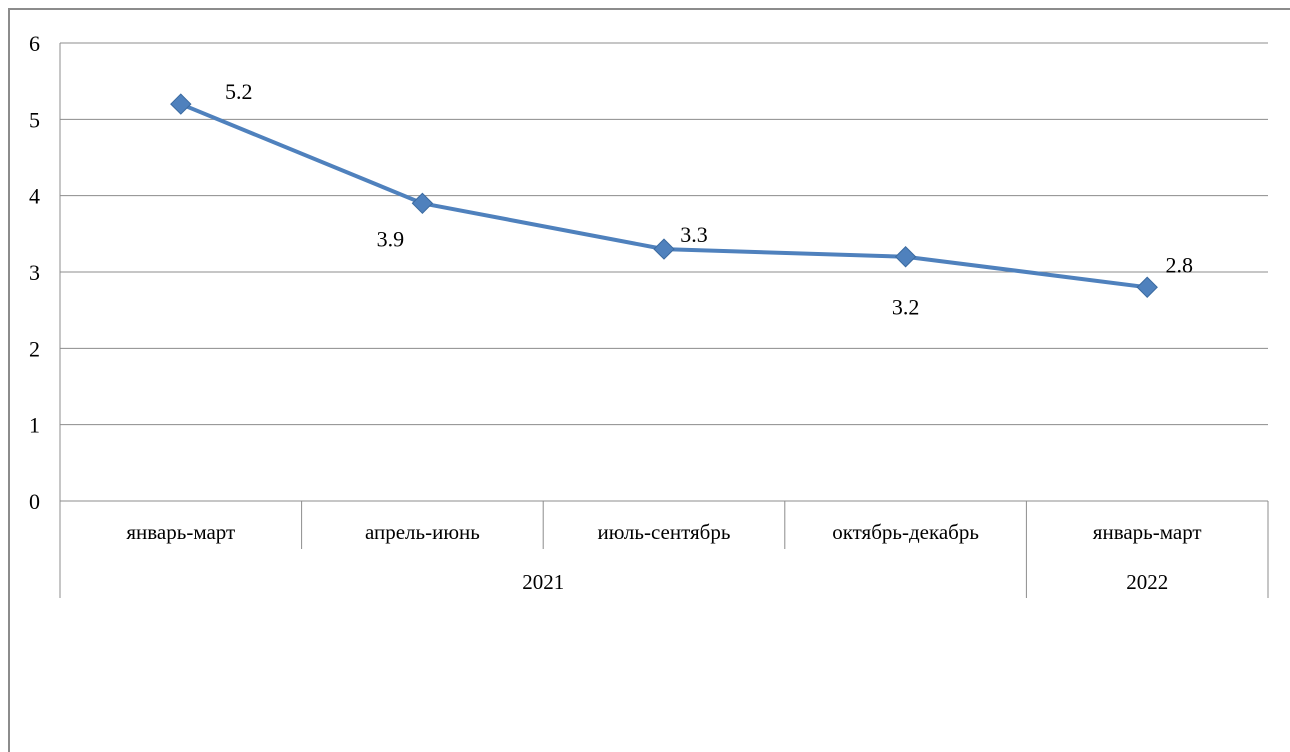  I want to click on category-label: июль-сентябрь, so click(664, 532).